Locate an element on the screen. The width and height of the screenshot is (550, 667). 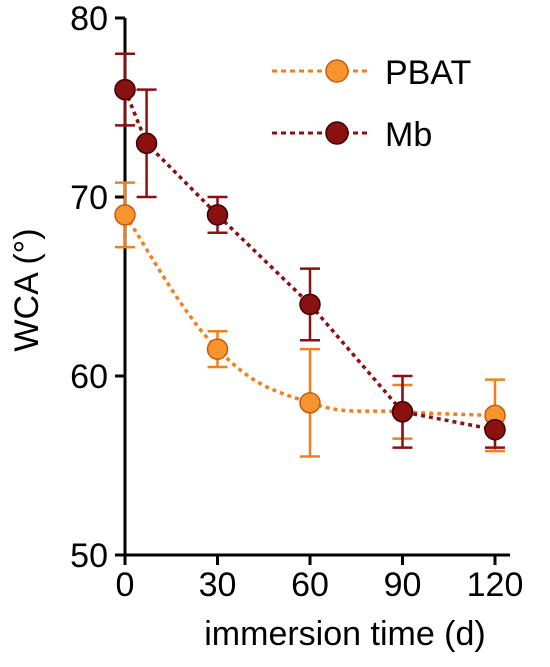
y-tick-label: 70 is located at coordinates (89, 198).